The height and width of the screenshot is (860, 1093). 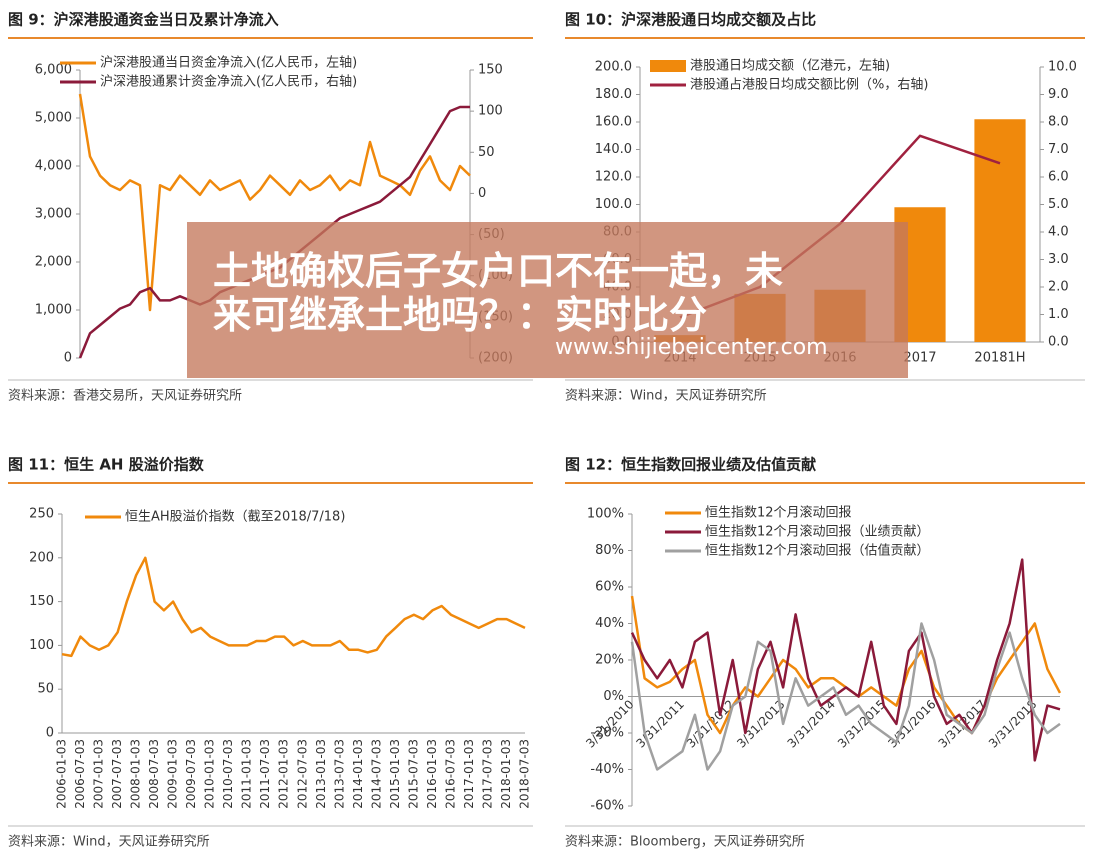 What do you see at coordinates (609, 587) in the screenshot?
I see `y-tick-label: 60%` at bounding box center [609, 587].